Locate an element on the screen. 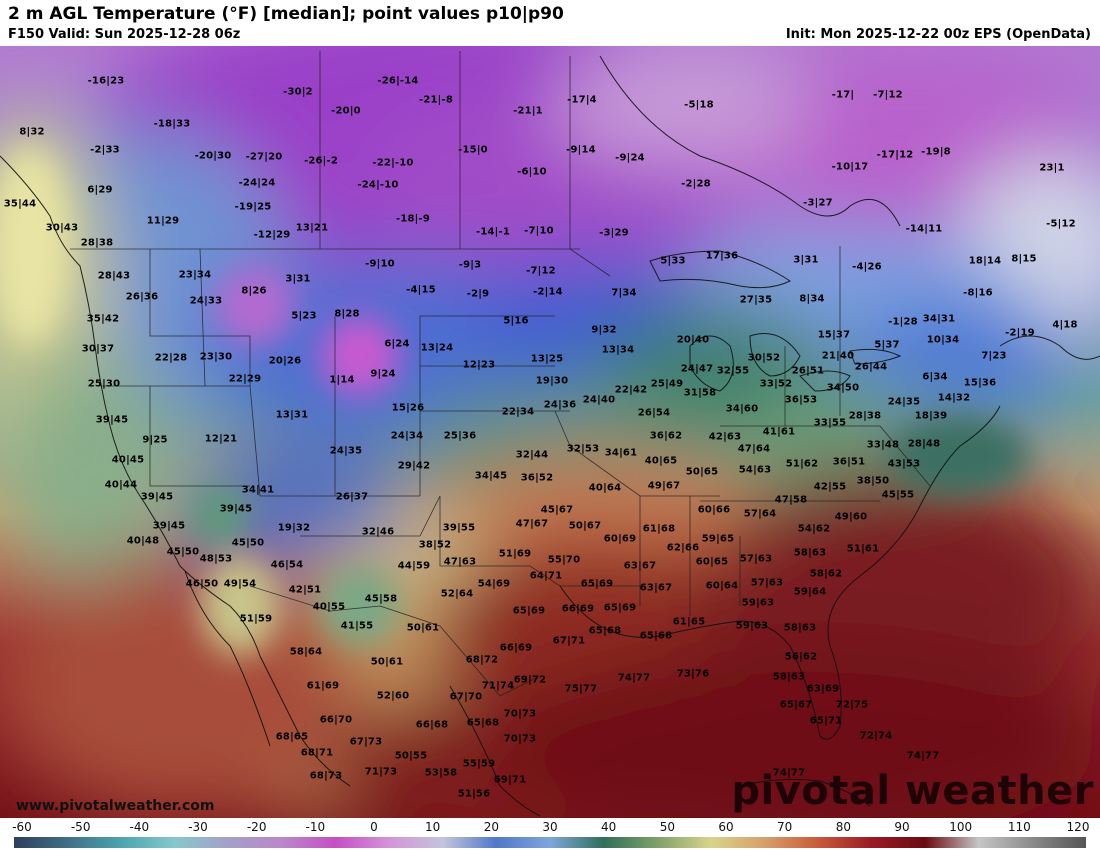  point-value-label: 28|48 is located at coordinates (924, 444).